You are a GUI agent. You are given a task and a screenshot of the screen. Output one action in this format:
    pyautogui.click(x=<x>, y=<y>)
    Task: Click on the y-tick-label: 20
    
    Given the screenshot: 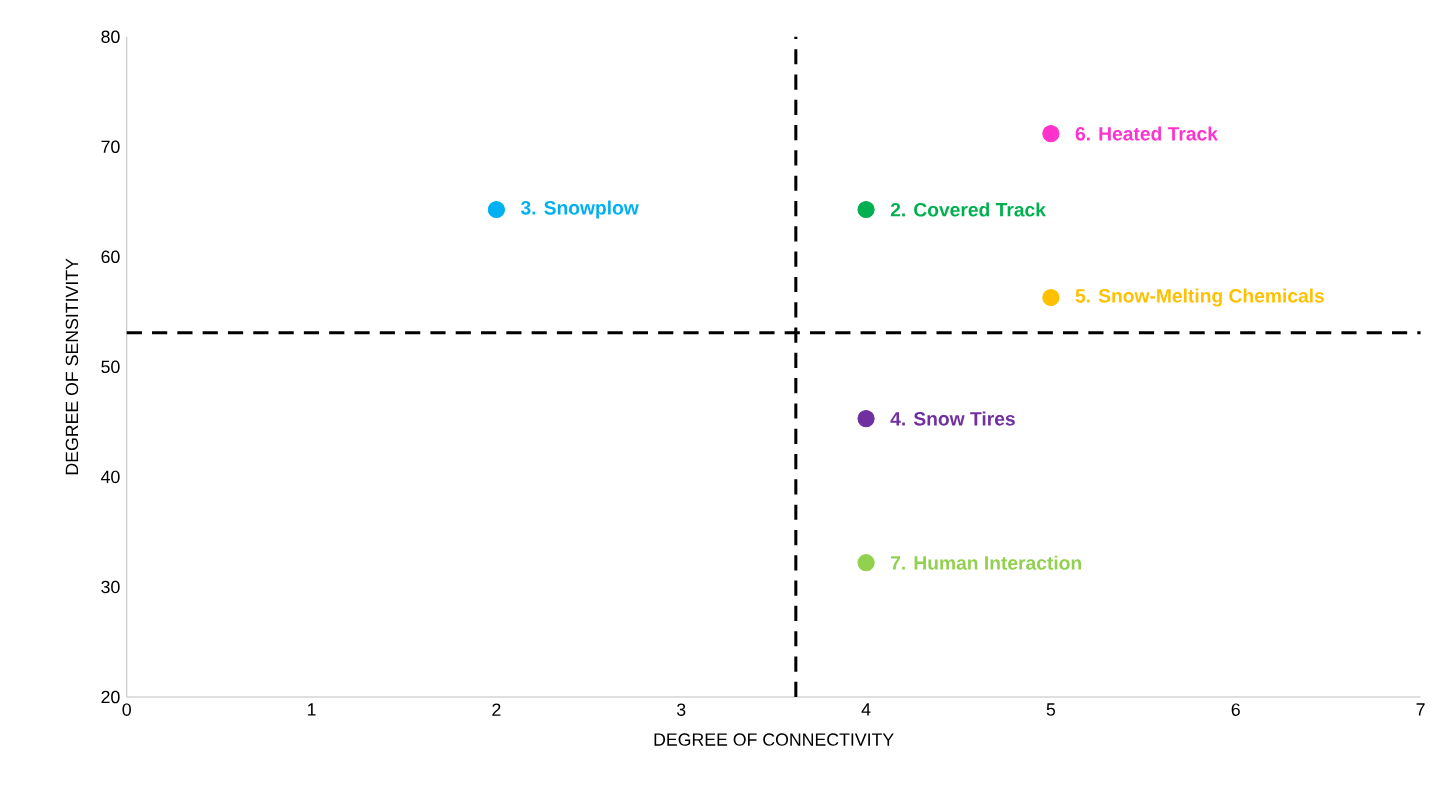 What is the action you would take?
    pyautogui.click(x=110, y=697)
    